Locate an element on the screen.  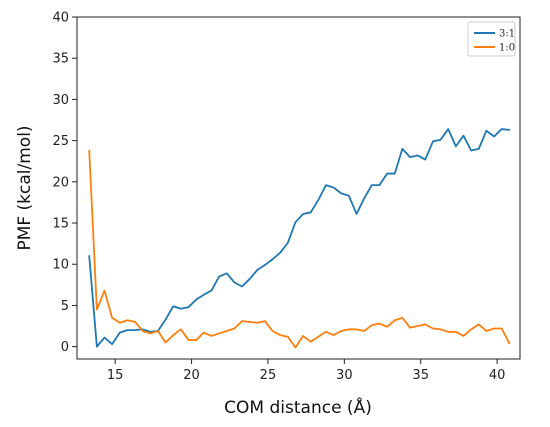
x-tick-label: 20 is located at coordinates (191, 375).